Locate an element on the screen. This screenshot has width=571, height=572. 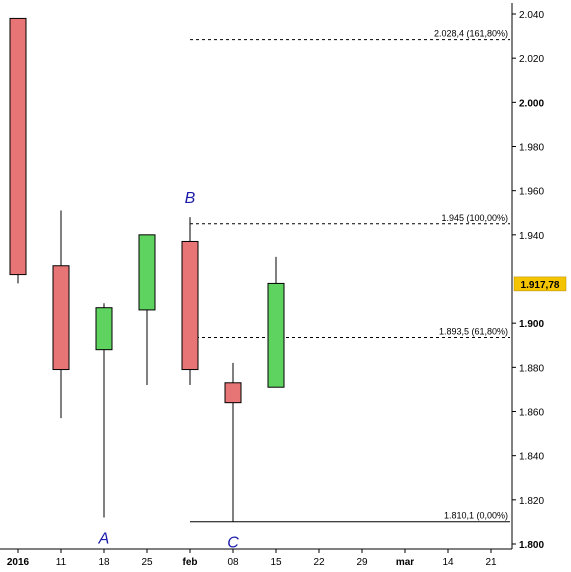
level-label: 1.945 (100,00%) is located at coordinates (474, 218).